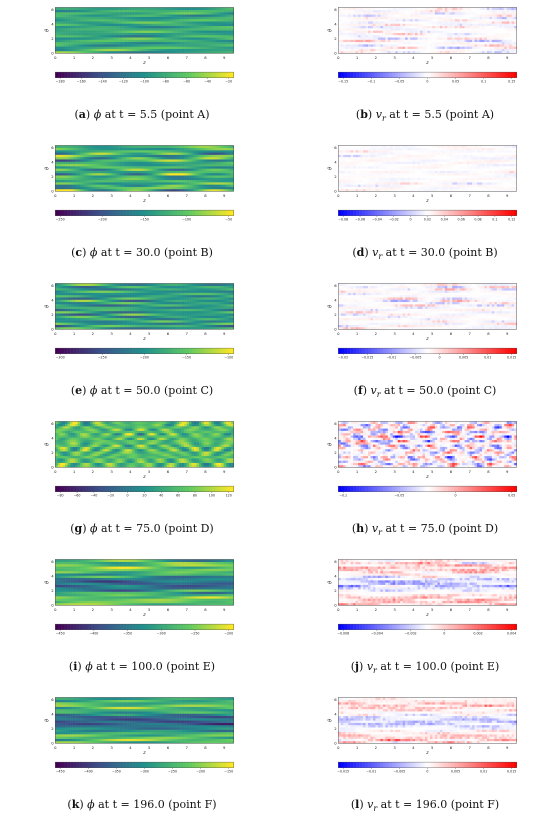 This screenshot has width=550, height=825. Describe the element at coordinates (361, 528) in the screenshot. I see `caption-letter: (h)` at that location.